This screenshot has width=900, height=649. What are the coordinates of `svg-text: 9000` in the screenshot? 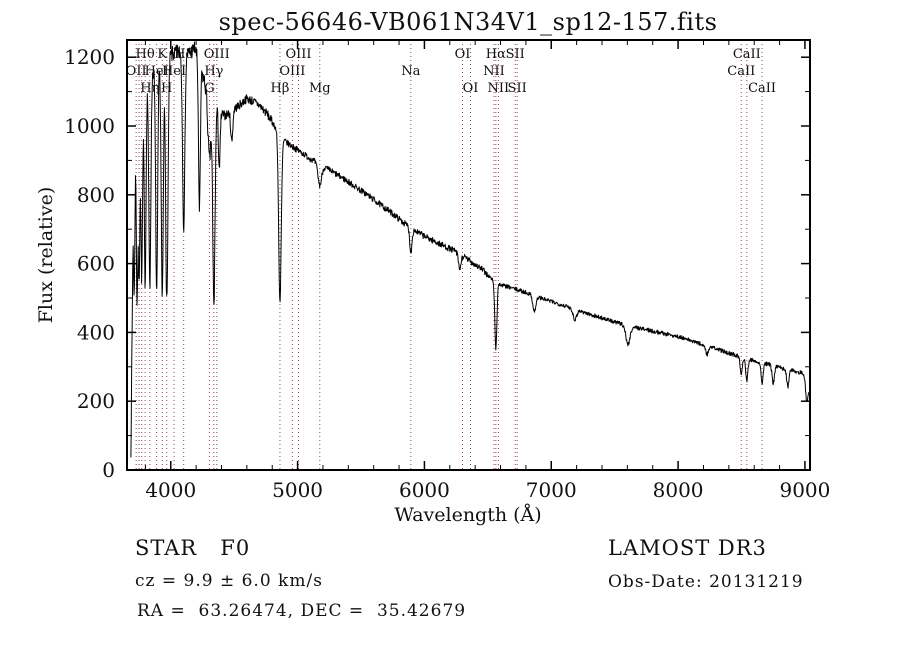 It's located at (804, 490).